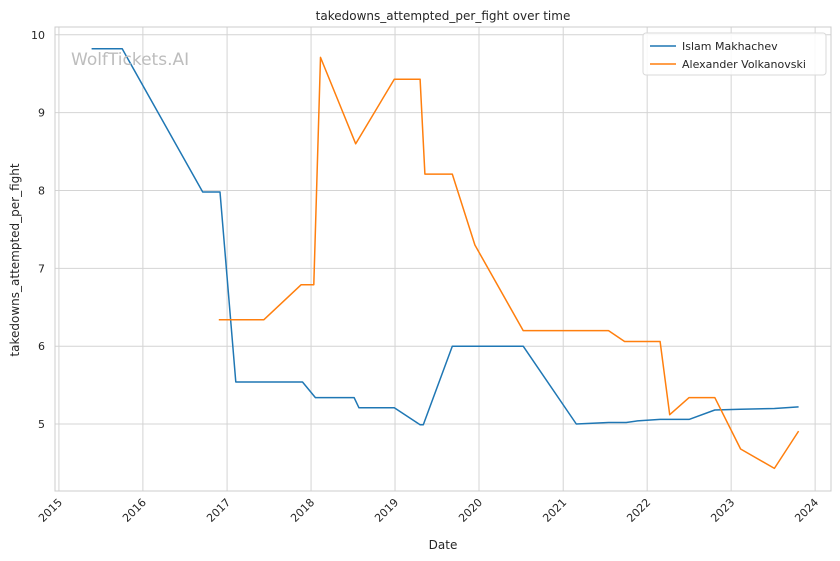 This screenshot has width=840, height=561. Describe the element at coordinates (41, 268) in the screenshot. I see `y-tick-label: 7` at that location.